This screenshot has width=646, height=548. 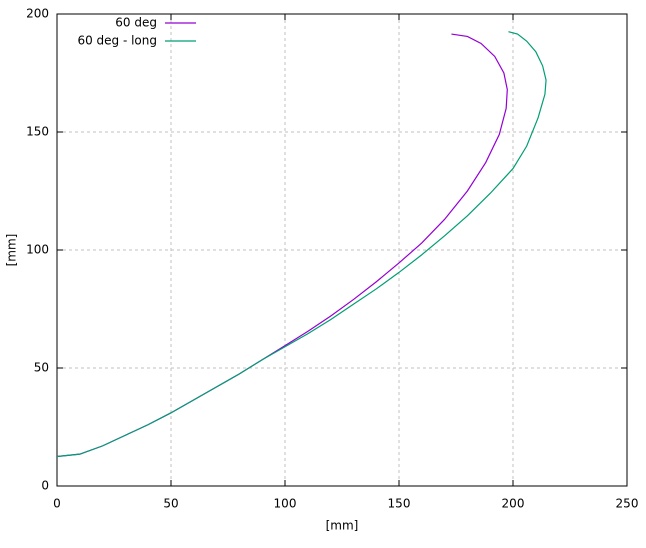 What do you see at coordinates (45, 486) in the screenshot?
I see `y-tick-label: 0` at bounding box center [45, 486].